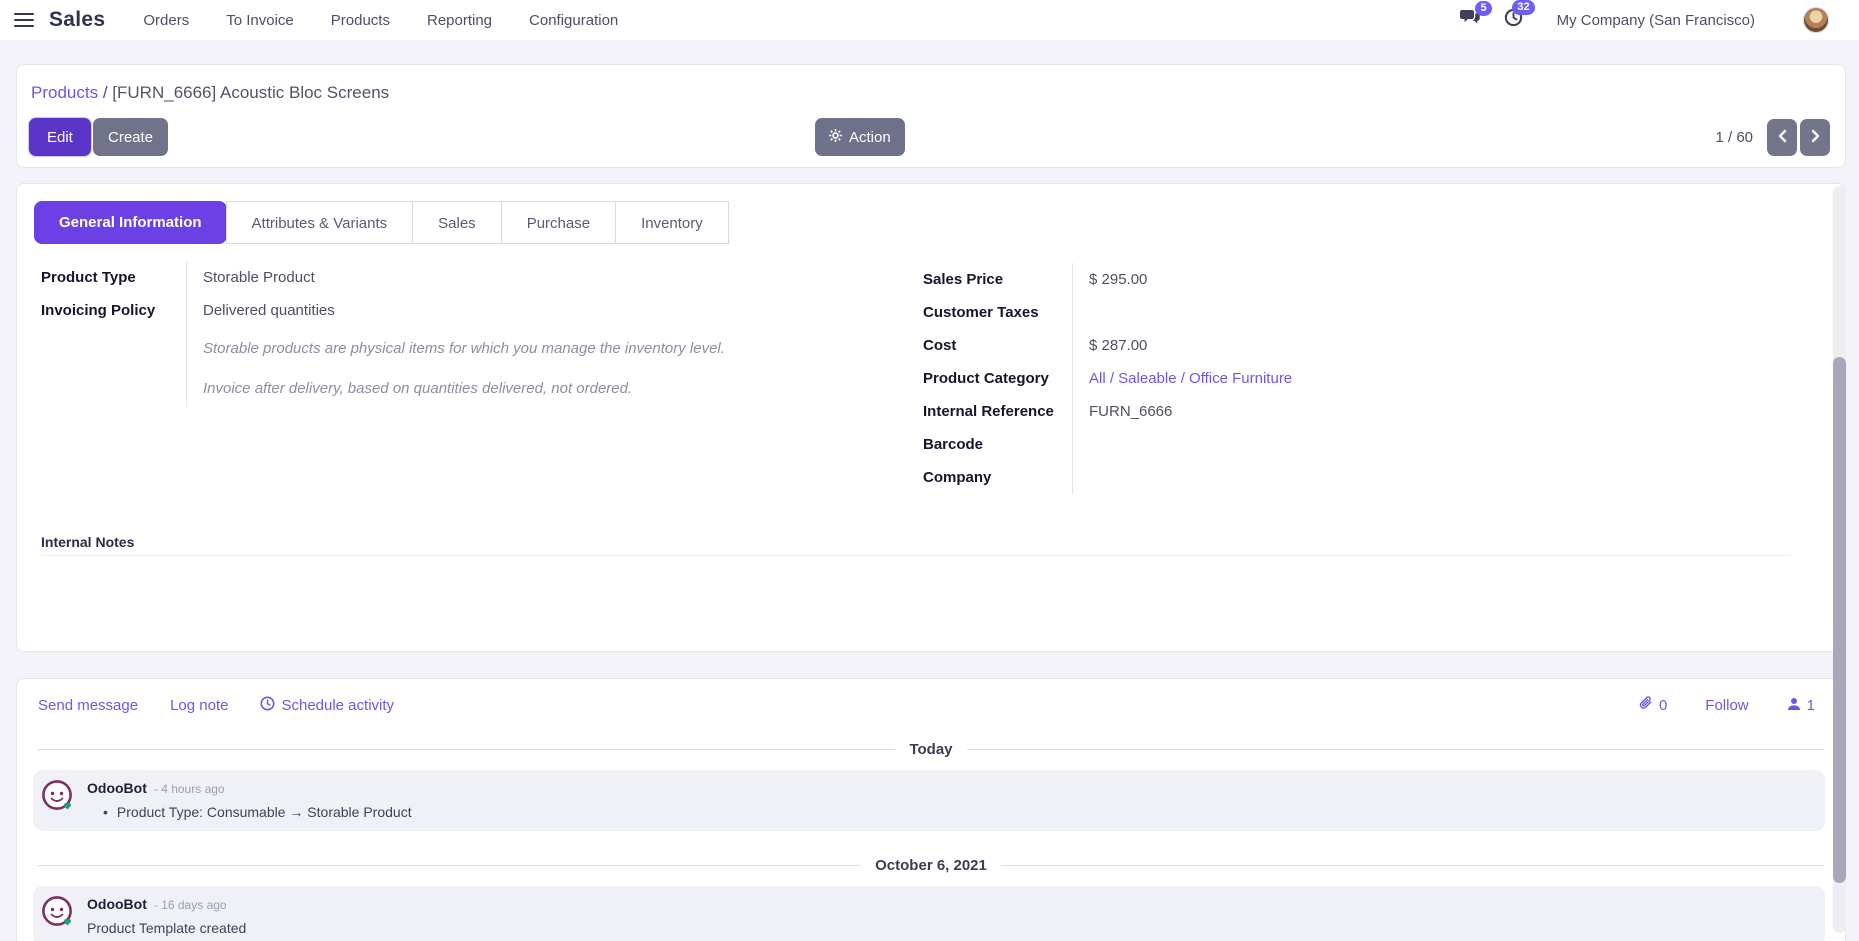 The height and width of the screenshot is (941, 1859). Describe the element at coordinates (190, 905) in the screenshot. I see `message-timestamp: - 16 days ago` at that location.